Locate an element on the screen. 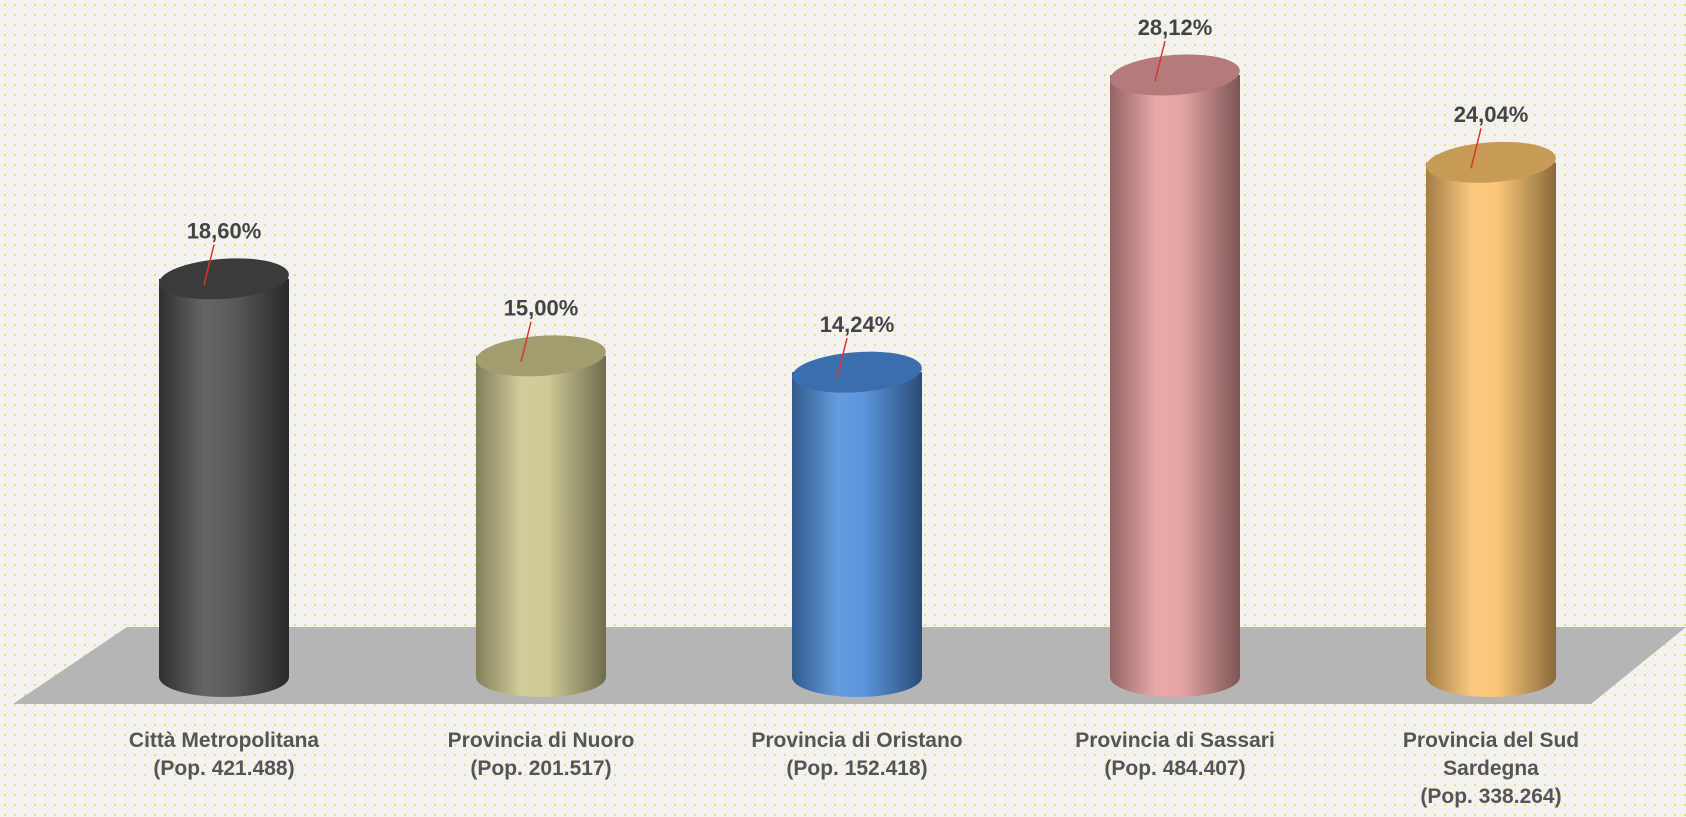 Image resolution: width=1686 pixels, height=817 pixels. value-label: 18,60% is located at coordinates (224, 231).